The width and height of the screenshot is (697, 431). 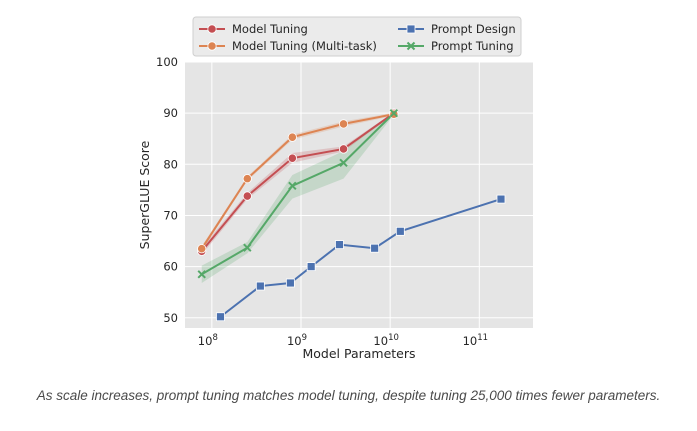 I want to click on legend-item-prompt-tuning: Prompt Tuning, so click(x=456, y=46).